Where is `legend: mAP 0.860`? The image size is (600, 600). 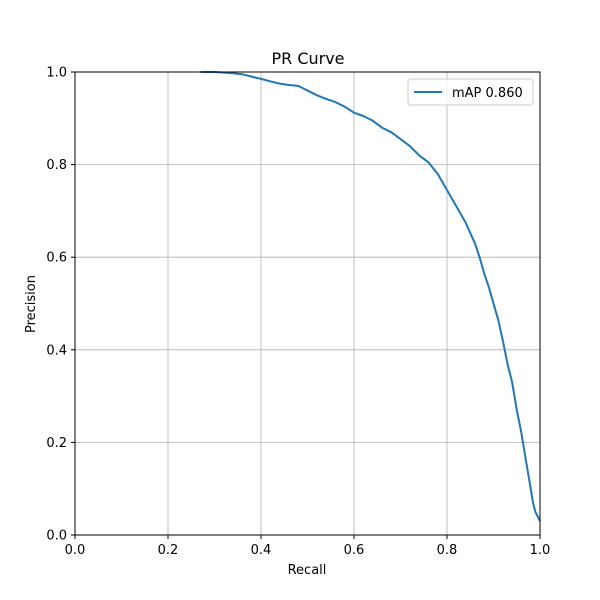 legend: mAP 0.860 is located at coordinates (470, 92).